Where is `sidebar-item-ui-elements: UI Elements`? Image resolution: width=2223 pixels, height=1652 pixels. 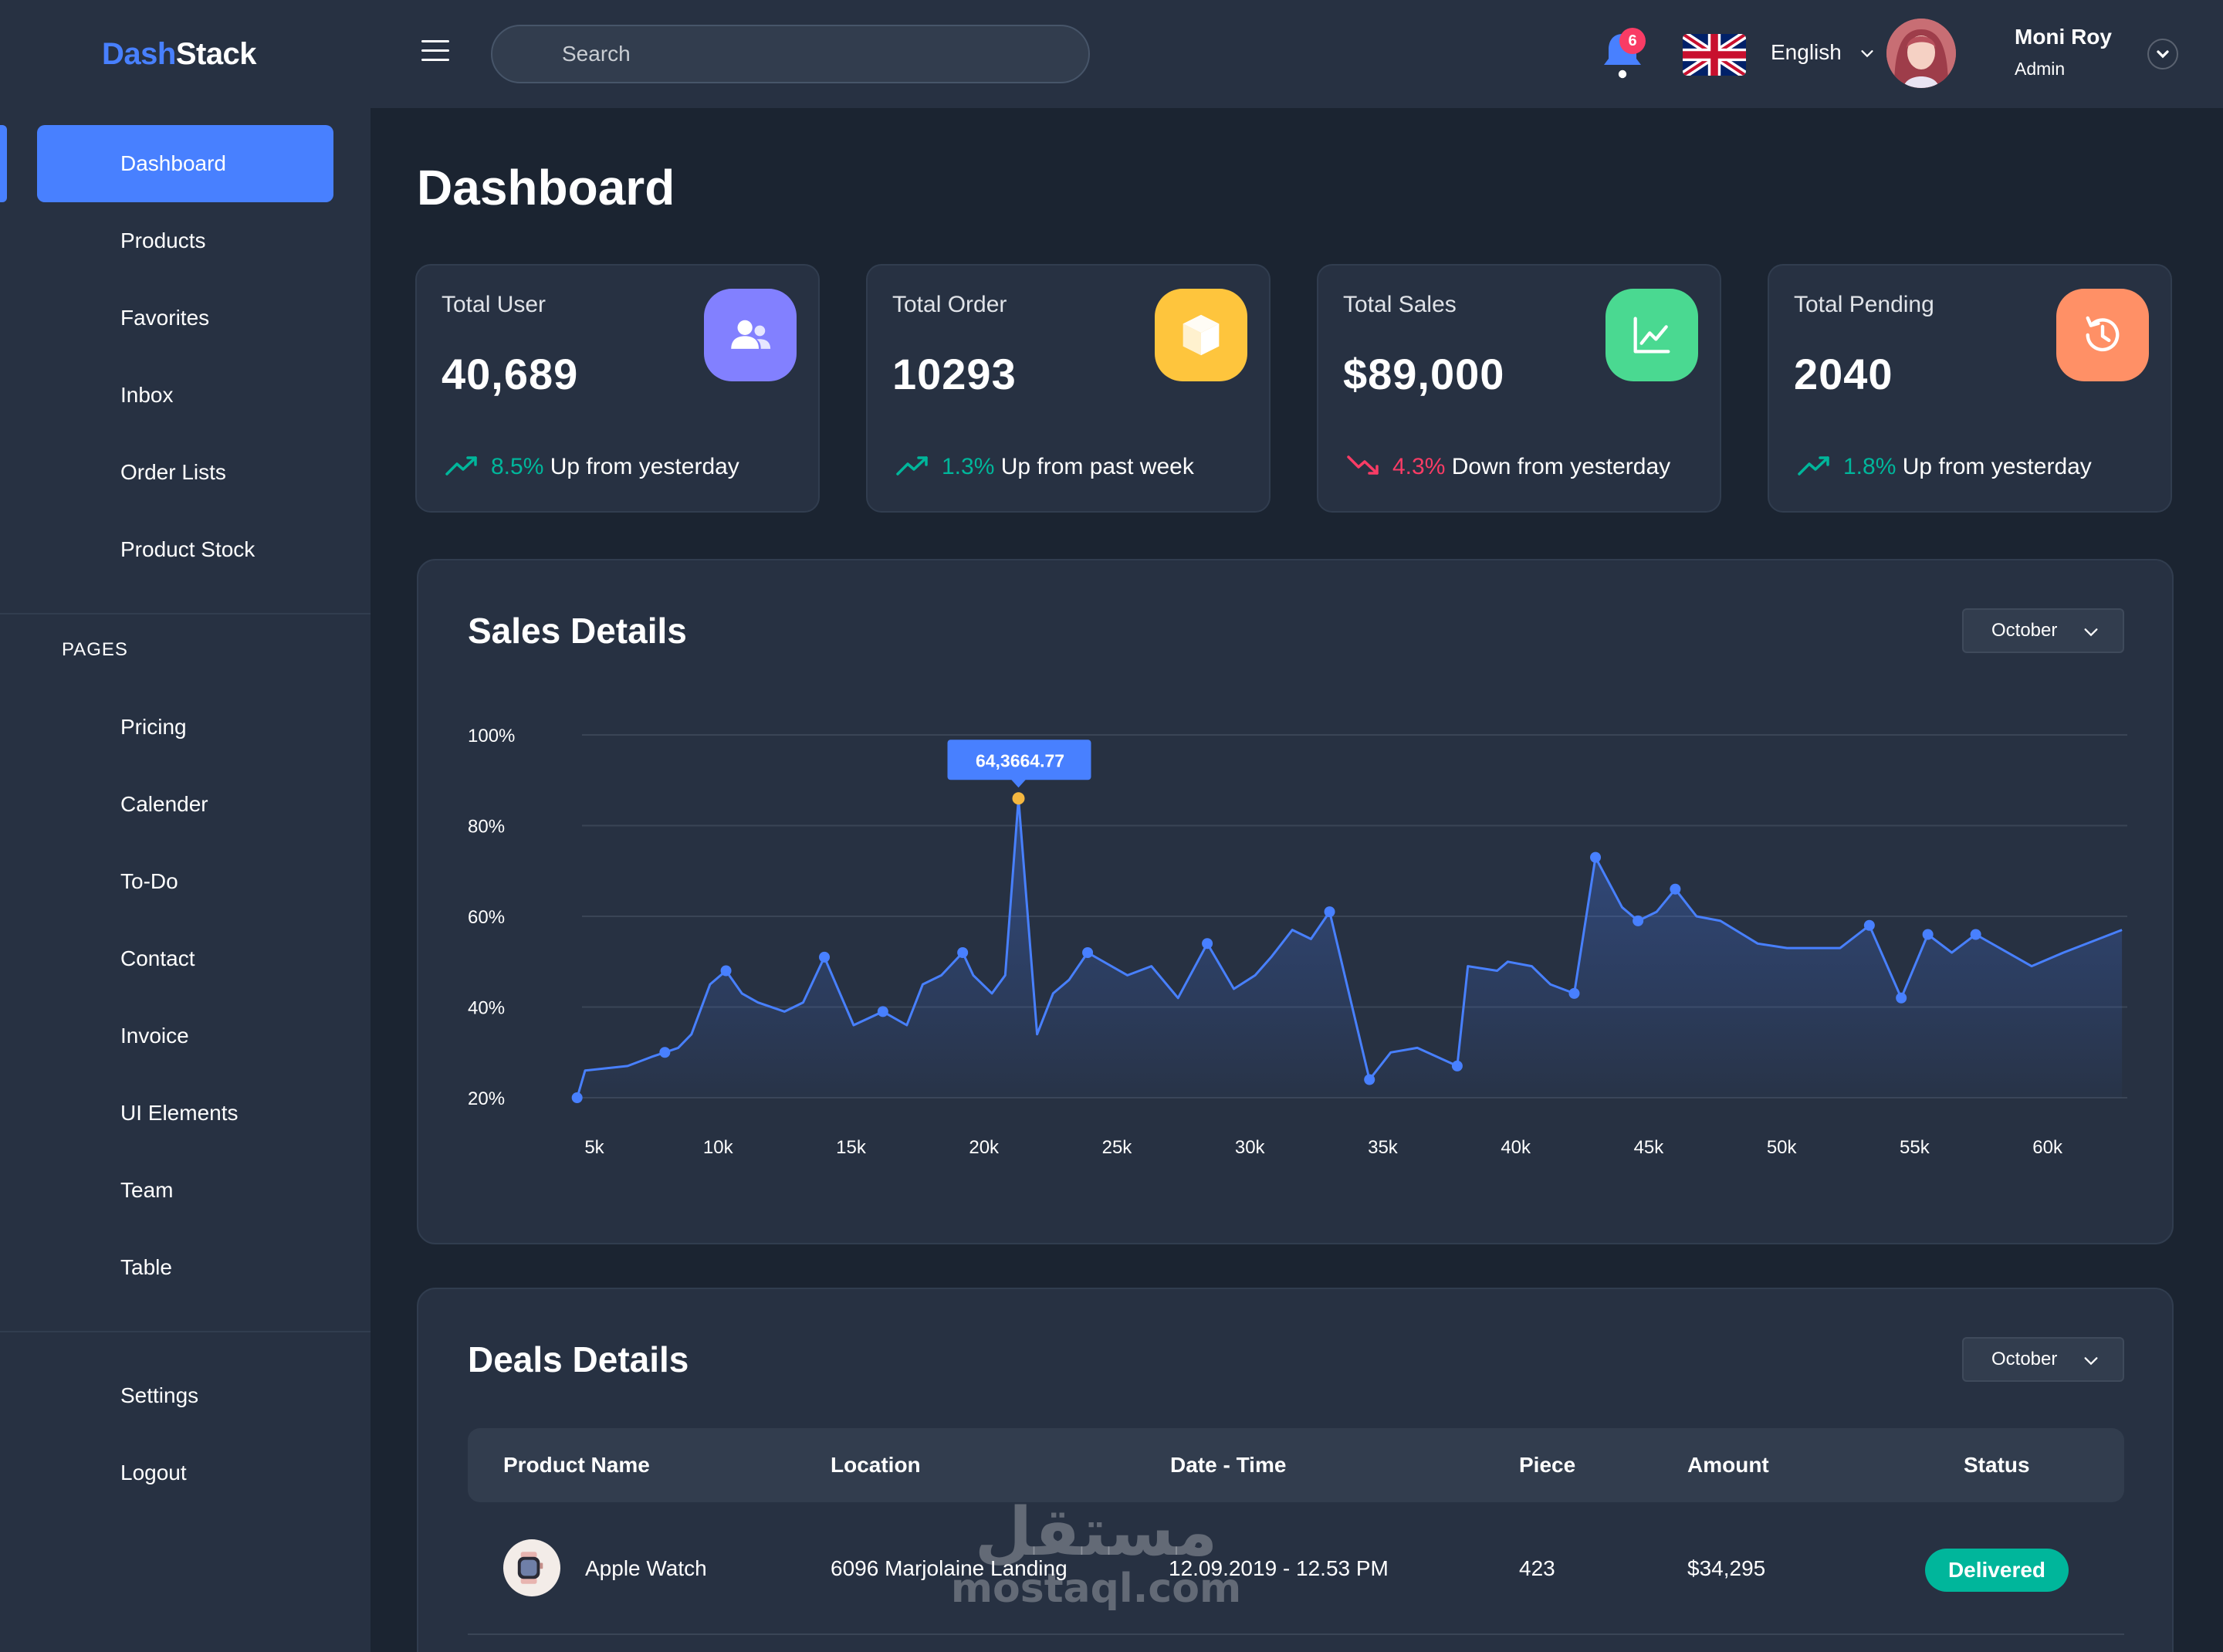
sidebar-item-ui-elements: UI Elements is located at coordinates (179, 1113).